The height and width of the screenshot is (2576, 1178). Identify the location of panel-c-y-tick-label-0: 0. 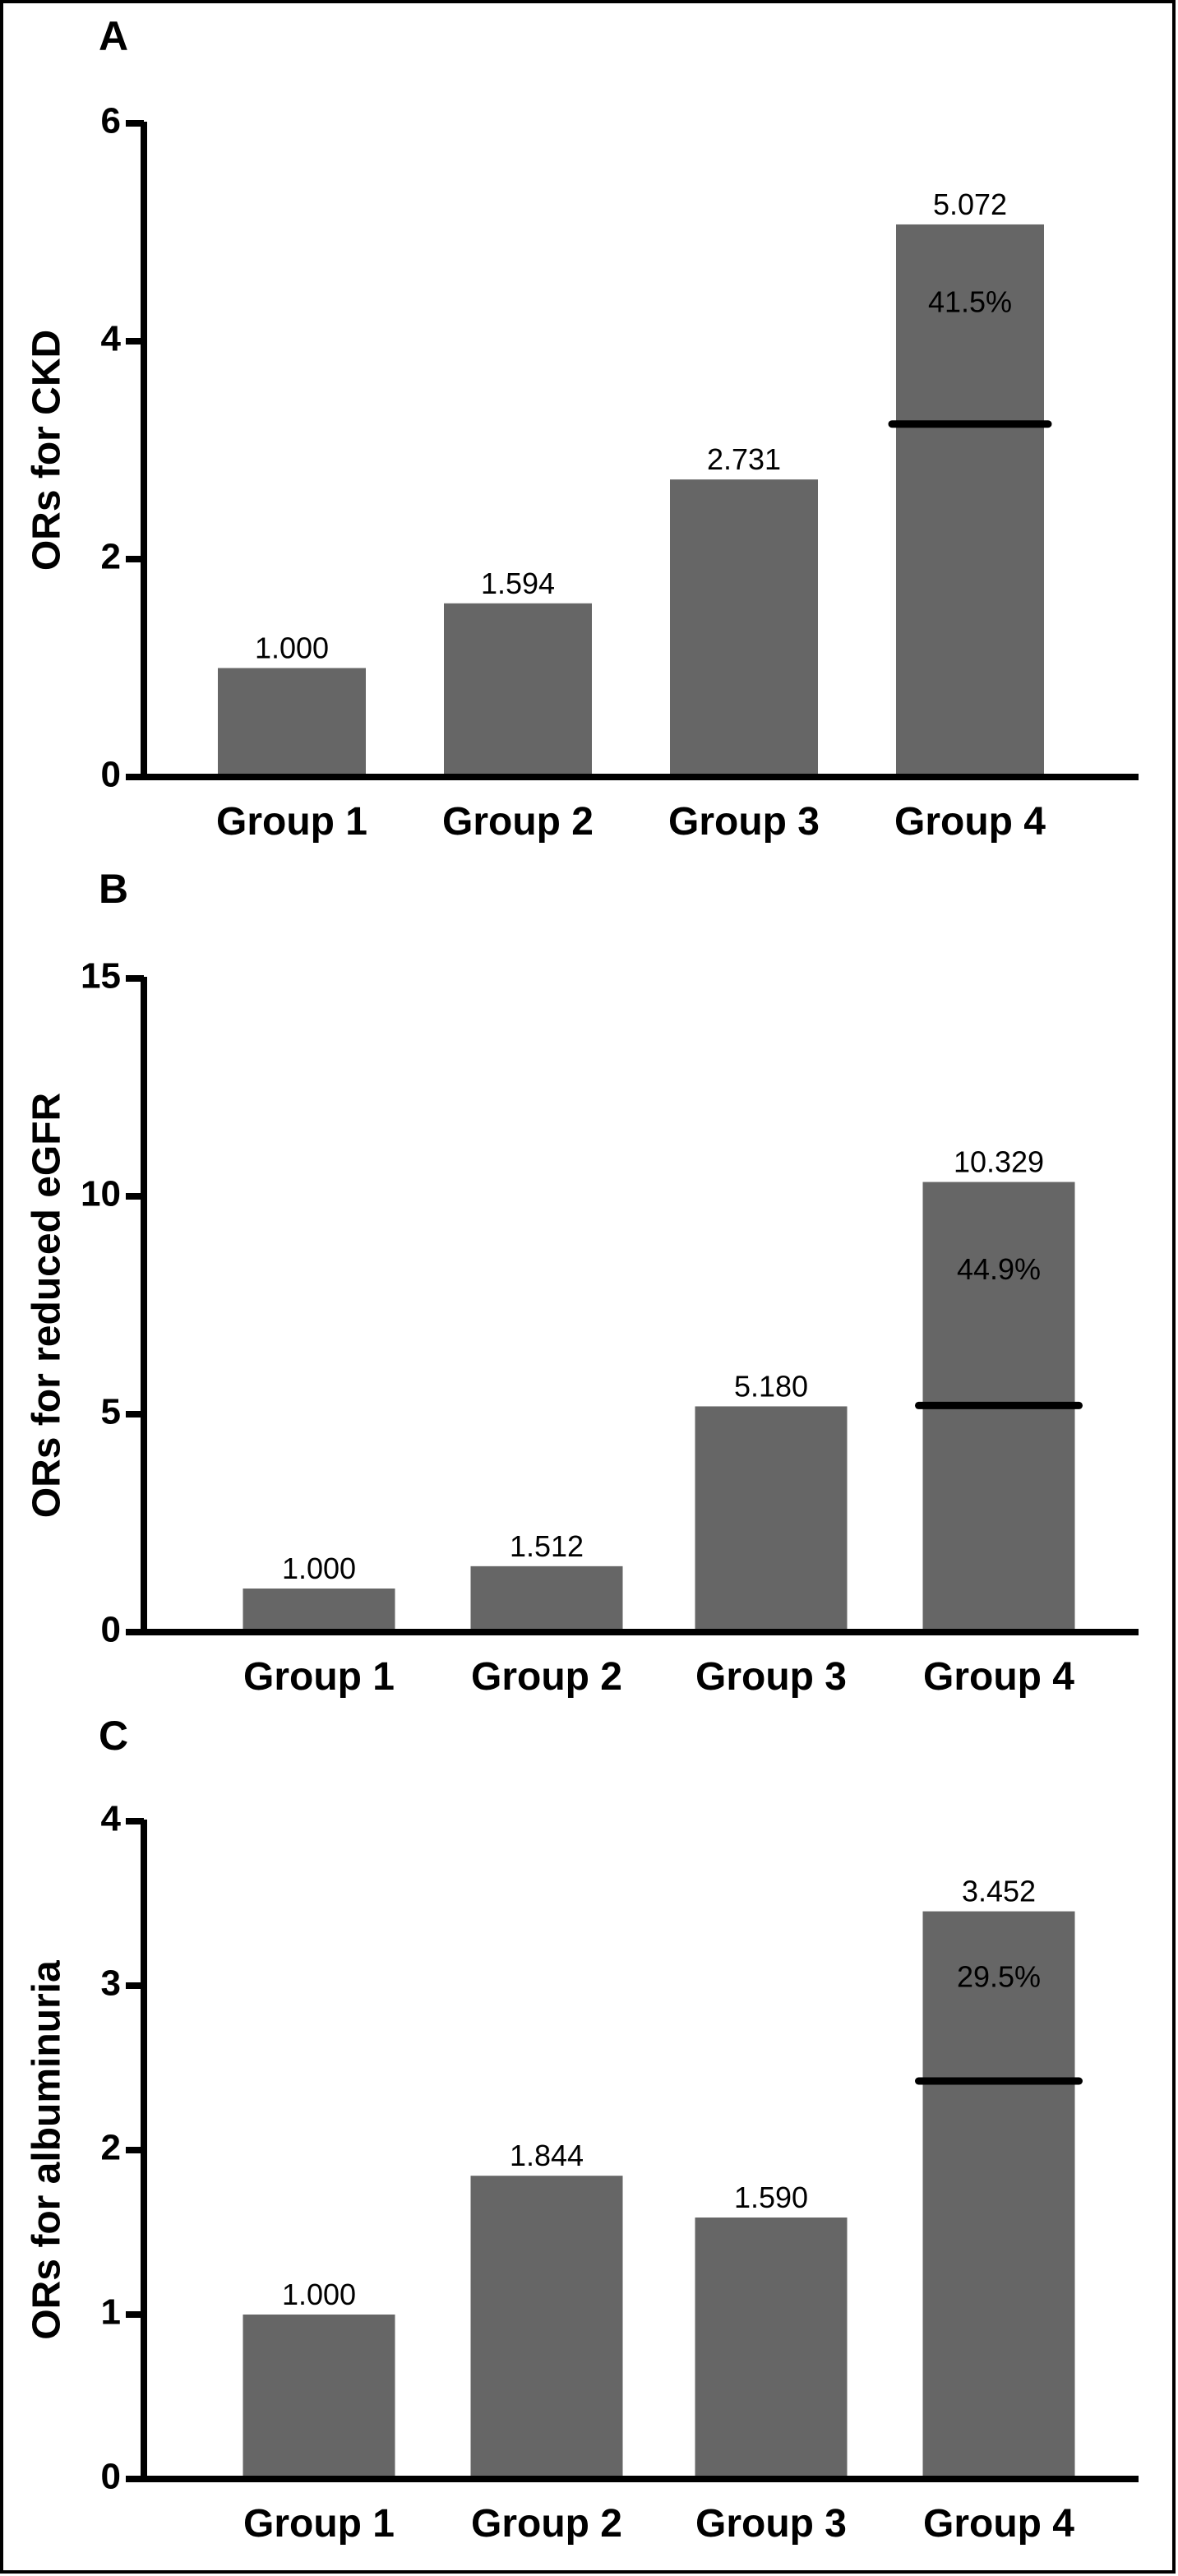
(111, 2477).